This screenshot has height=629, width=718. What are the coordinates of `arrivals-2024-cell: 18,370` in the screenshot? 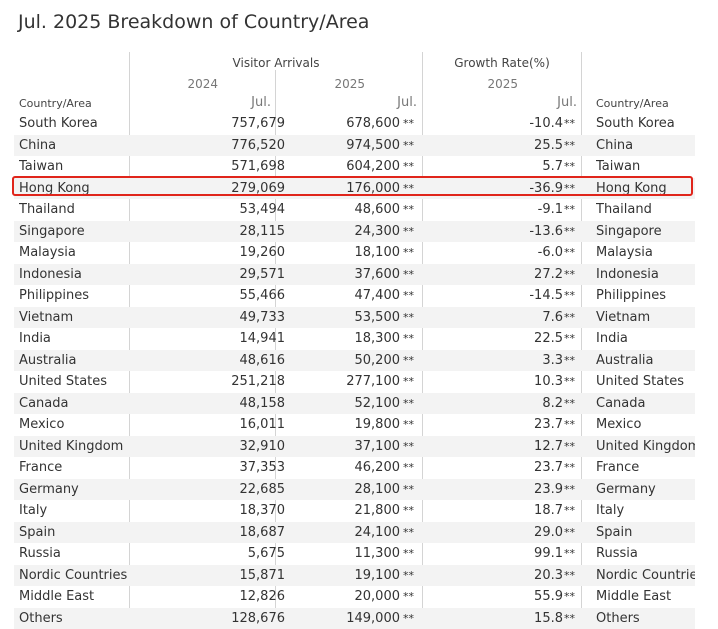 It's located at (263, 511).